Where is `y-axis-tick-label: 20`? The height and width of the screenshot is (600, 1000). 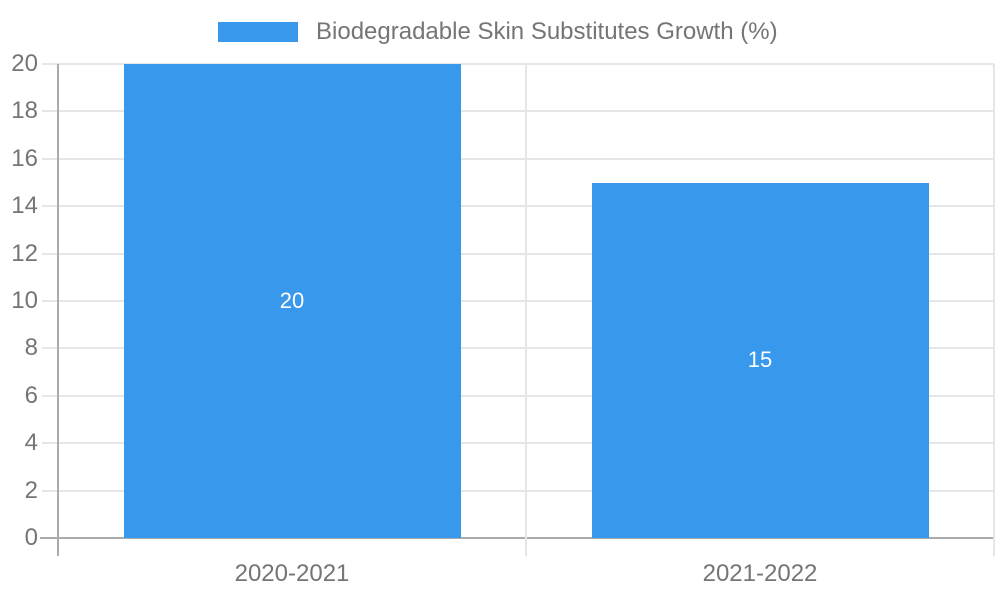
y-axis-tick-label: 20 is located at coordinates (24, 63).